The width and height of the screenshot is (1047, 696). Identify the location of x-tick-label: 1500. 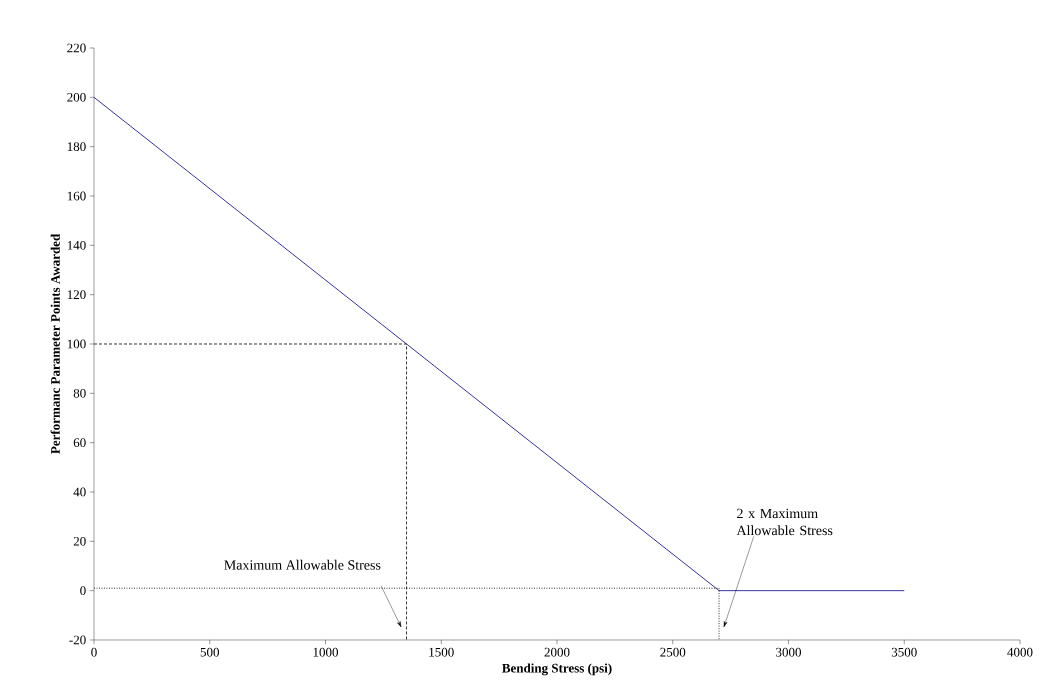
(441, 652).